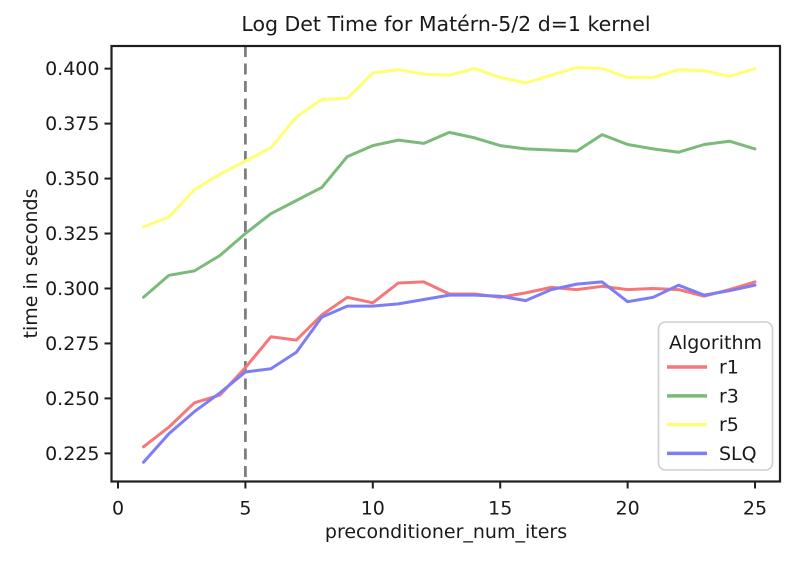  Describe the element at coordinates (72, 289) in the screenshot. I see `y-tick-label: 0.300` at that location.